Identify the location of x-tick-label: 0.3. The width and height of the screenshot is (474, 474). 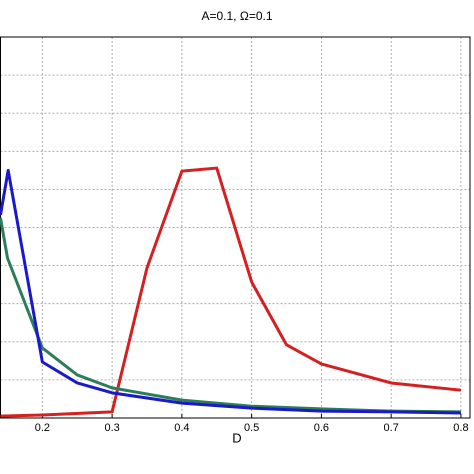
(111, 428).